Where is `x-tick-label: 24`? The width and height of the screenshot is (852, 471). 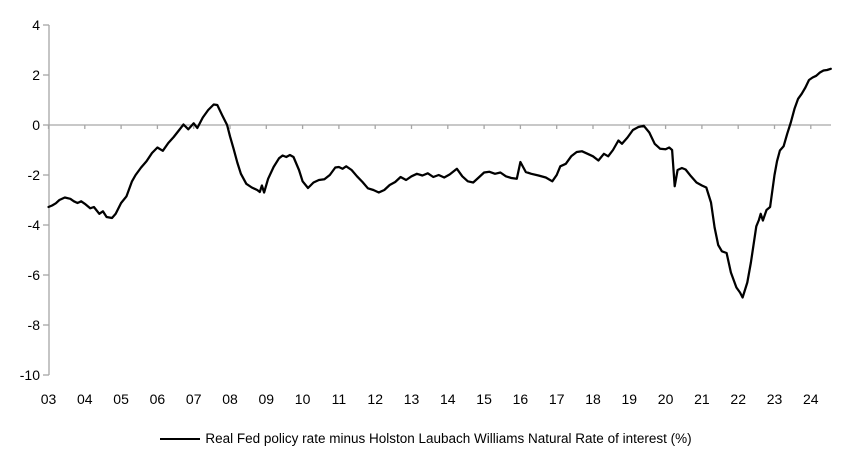
x-tick-label: 24 is located at coordinates (811, 399).